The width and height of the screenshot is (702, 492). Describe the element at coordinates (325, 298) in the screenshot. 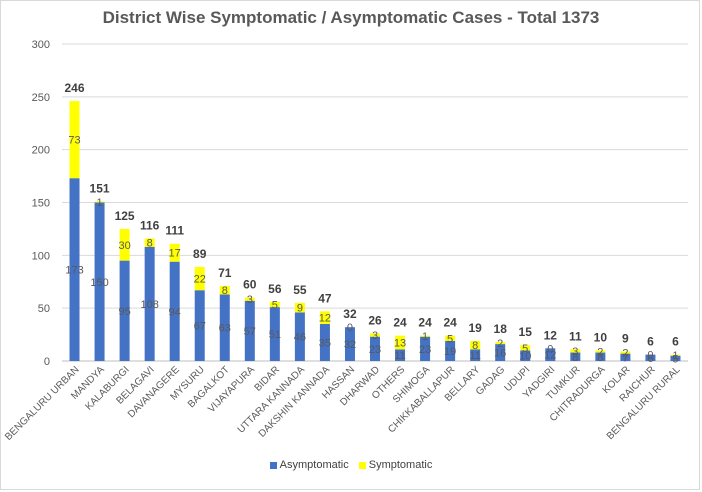

I see `data-label-total: 47` at that location.